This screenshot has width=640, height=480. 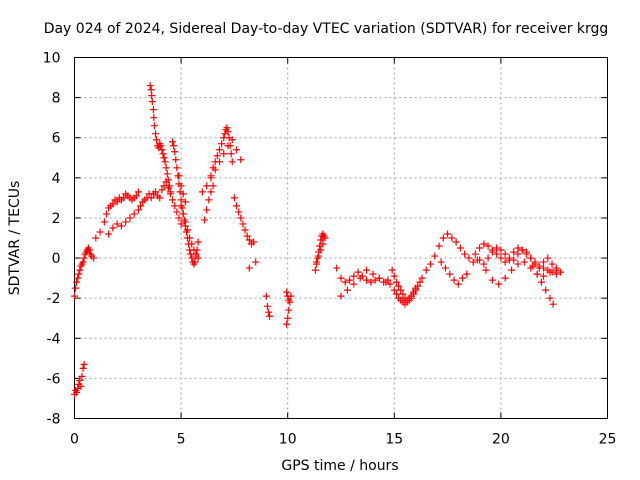 What do you see at coordinates (181, 440) in the screenshot?
I see `x-tick-label: 5` at bounding box center [181, 440].